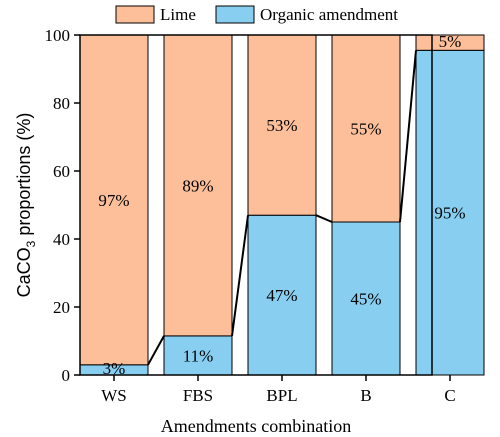 The width and height of the screenshot is (500, 437). I want to click on bar-lime-fbs, so click(198, 185).